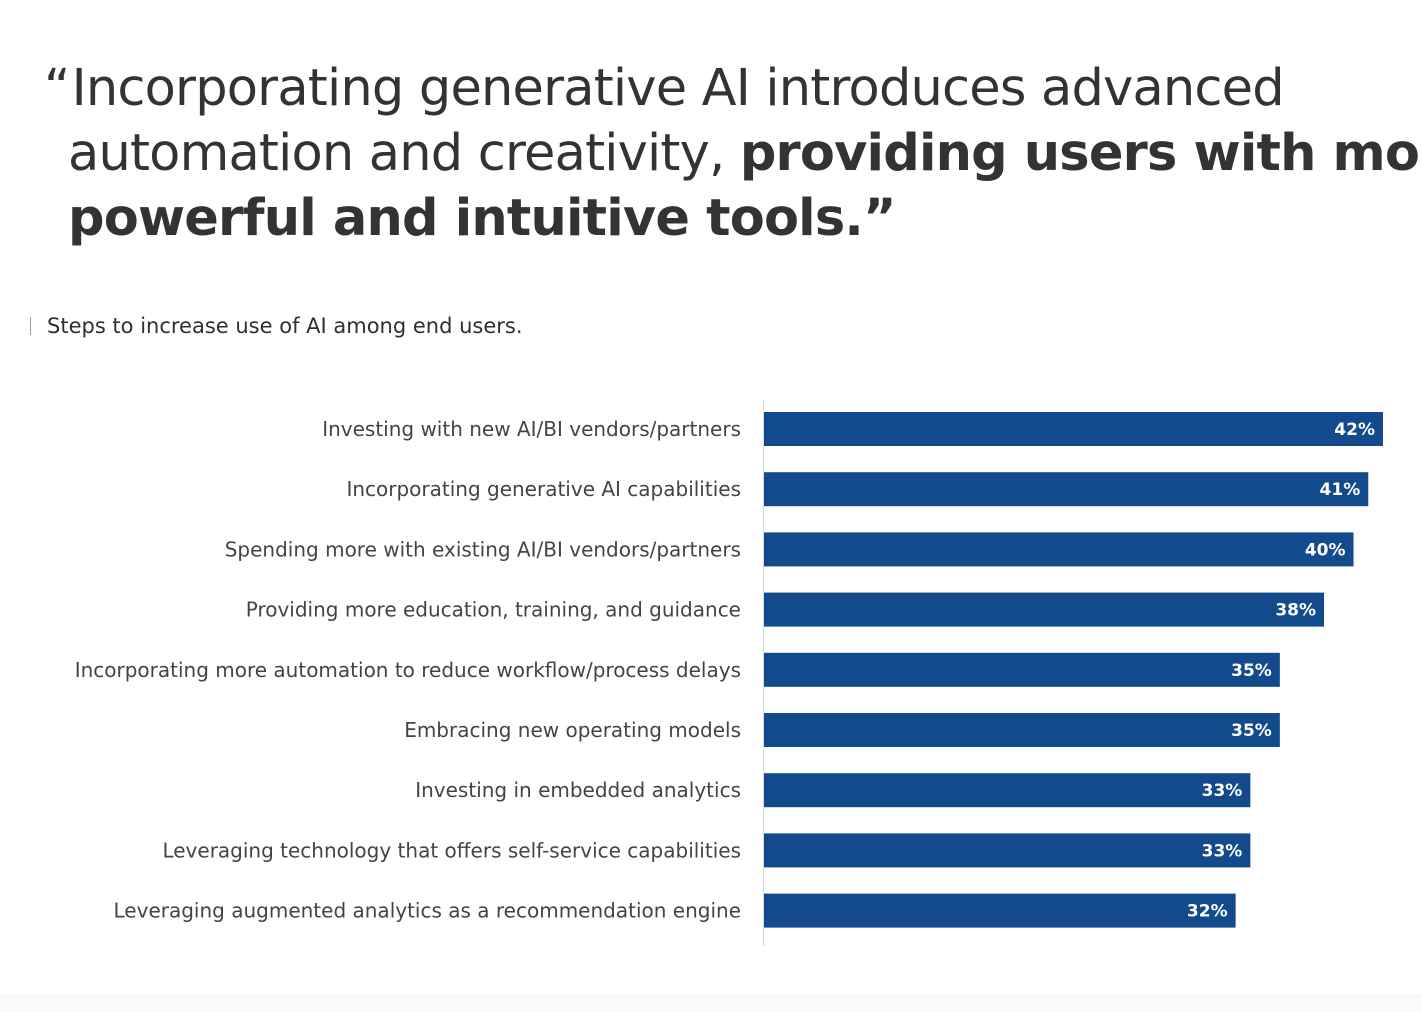 Image resolution: width=1422 pixels, height=1012 pixels. Describe the element at coordinates (1325, 550) in the screenshot. I see `bar-value-label: 40%` at that location.